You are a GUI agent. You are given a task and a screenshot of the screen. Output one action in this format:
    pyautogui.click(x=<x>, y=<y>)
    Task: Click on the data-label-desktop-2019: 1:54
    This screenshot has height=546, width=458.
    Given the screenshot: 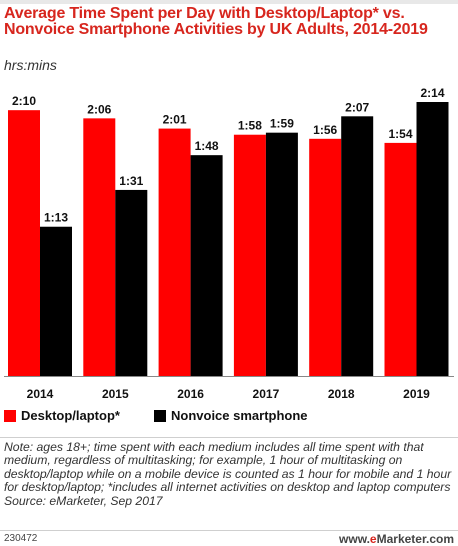 What is the action you would take?
    pyautogui.click(x=400, y=134)
    